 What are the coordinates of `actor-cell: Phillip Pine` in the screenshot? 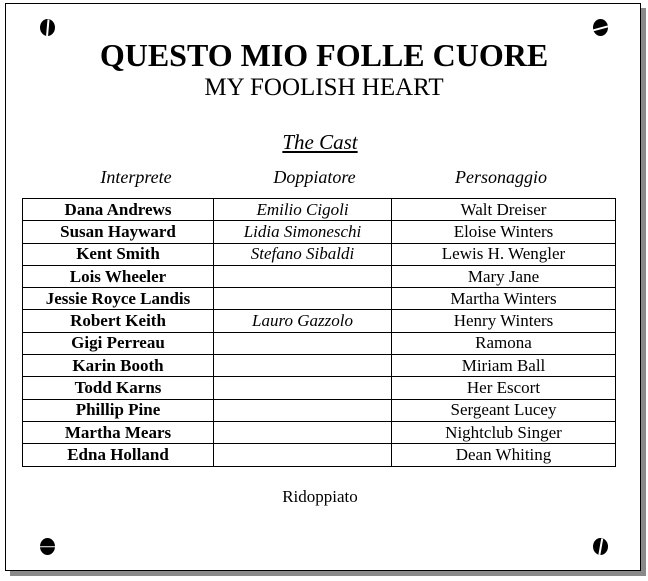 It's located at (118, 410).